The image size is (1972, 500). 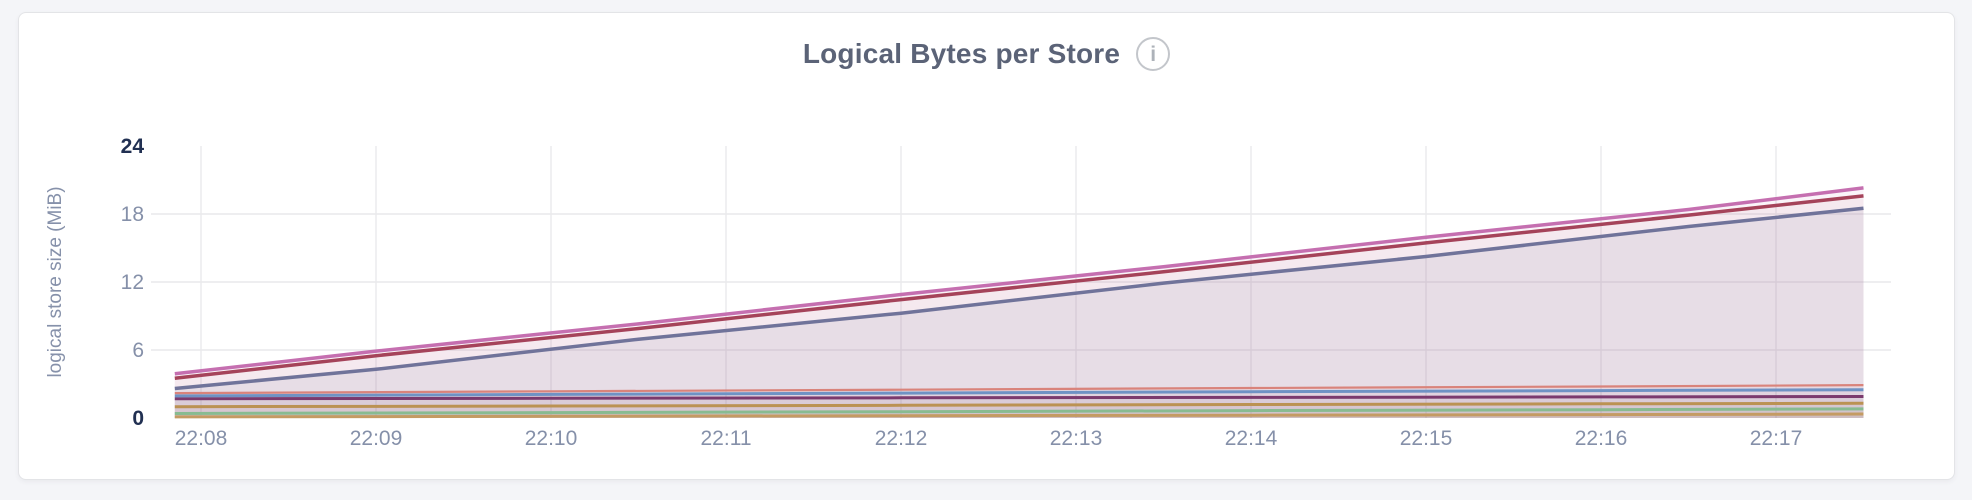 What do you see at coordinates (1019, 398) in the screenshot?
I see `series-4-line` at bounding box center [1019, 398].